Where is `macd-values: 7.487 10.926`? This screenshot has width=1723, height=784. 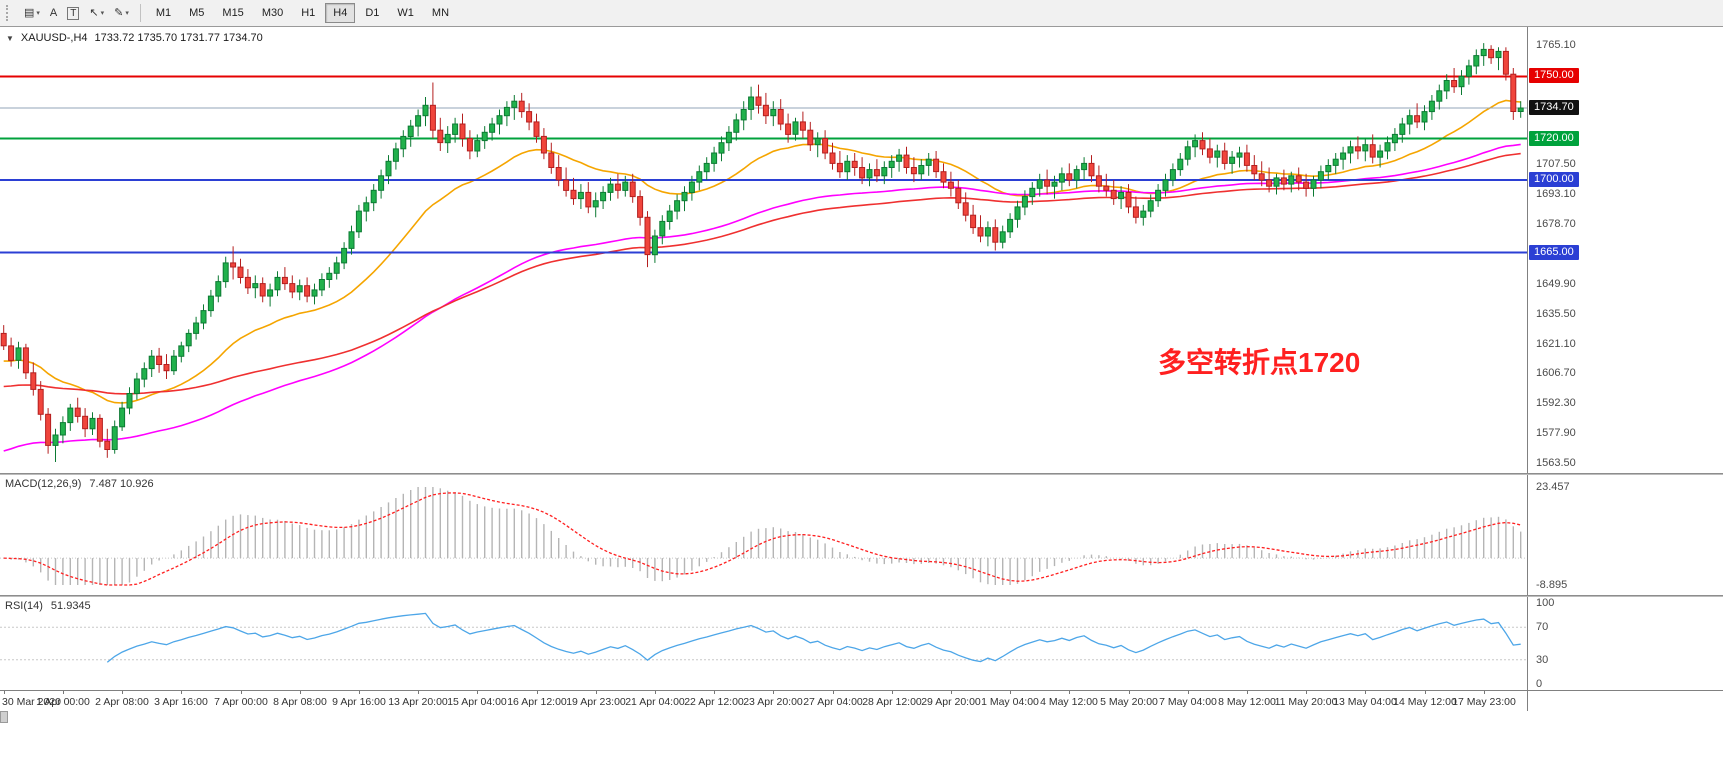 macd-values: 7.487 10.926 is located at coordinates (121, 484).